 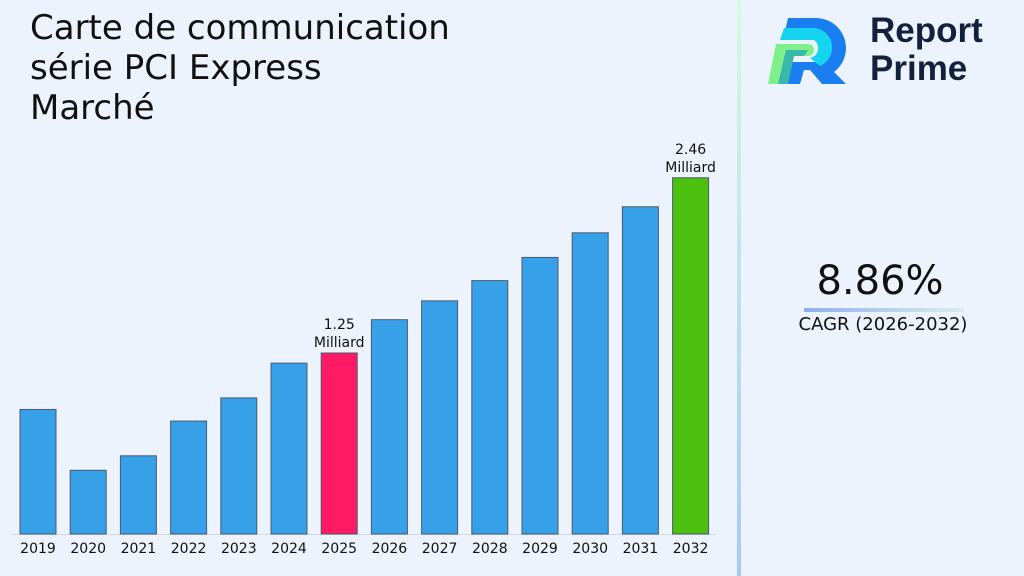 I want to click on cagr-label: CAGR (2026-2032), so click(x=883, y=324).